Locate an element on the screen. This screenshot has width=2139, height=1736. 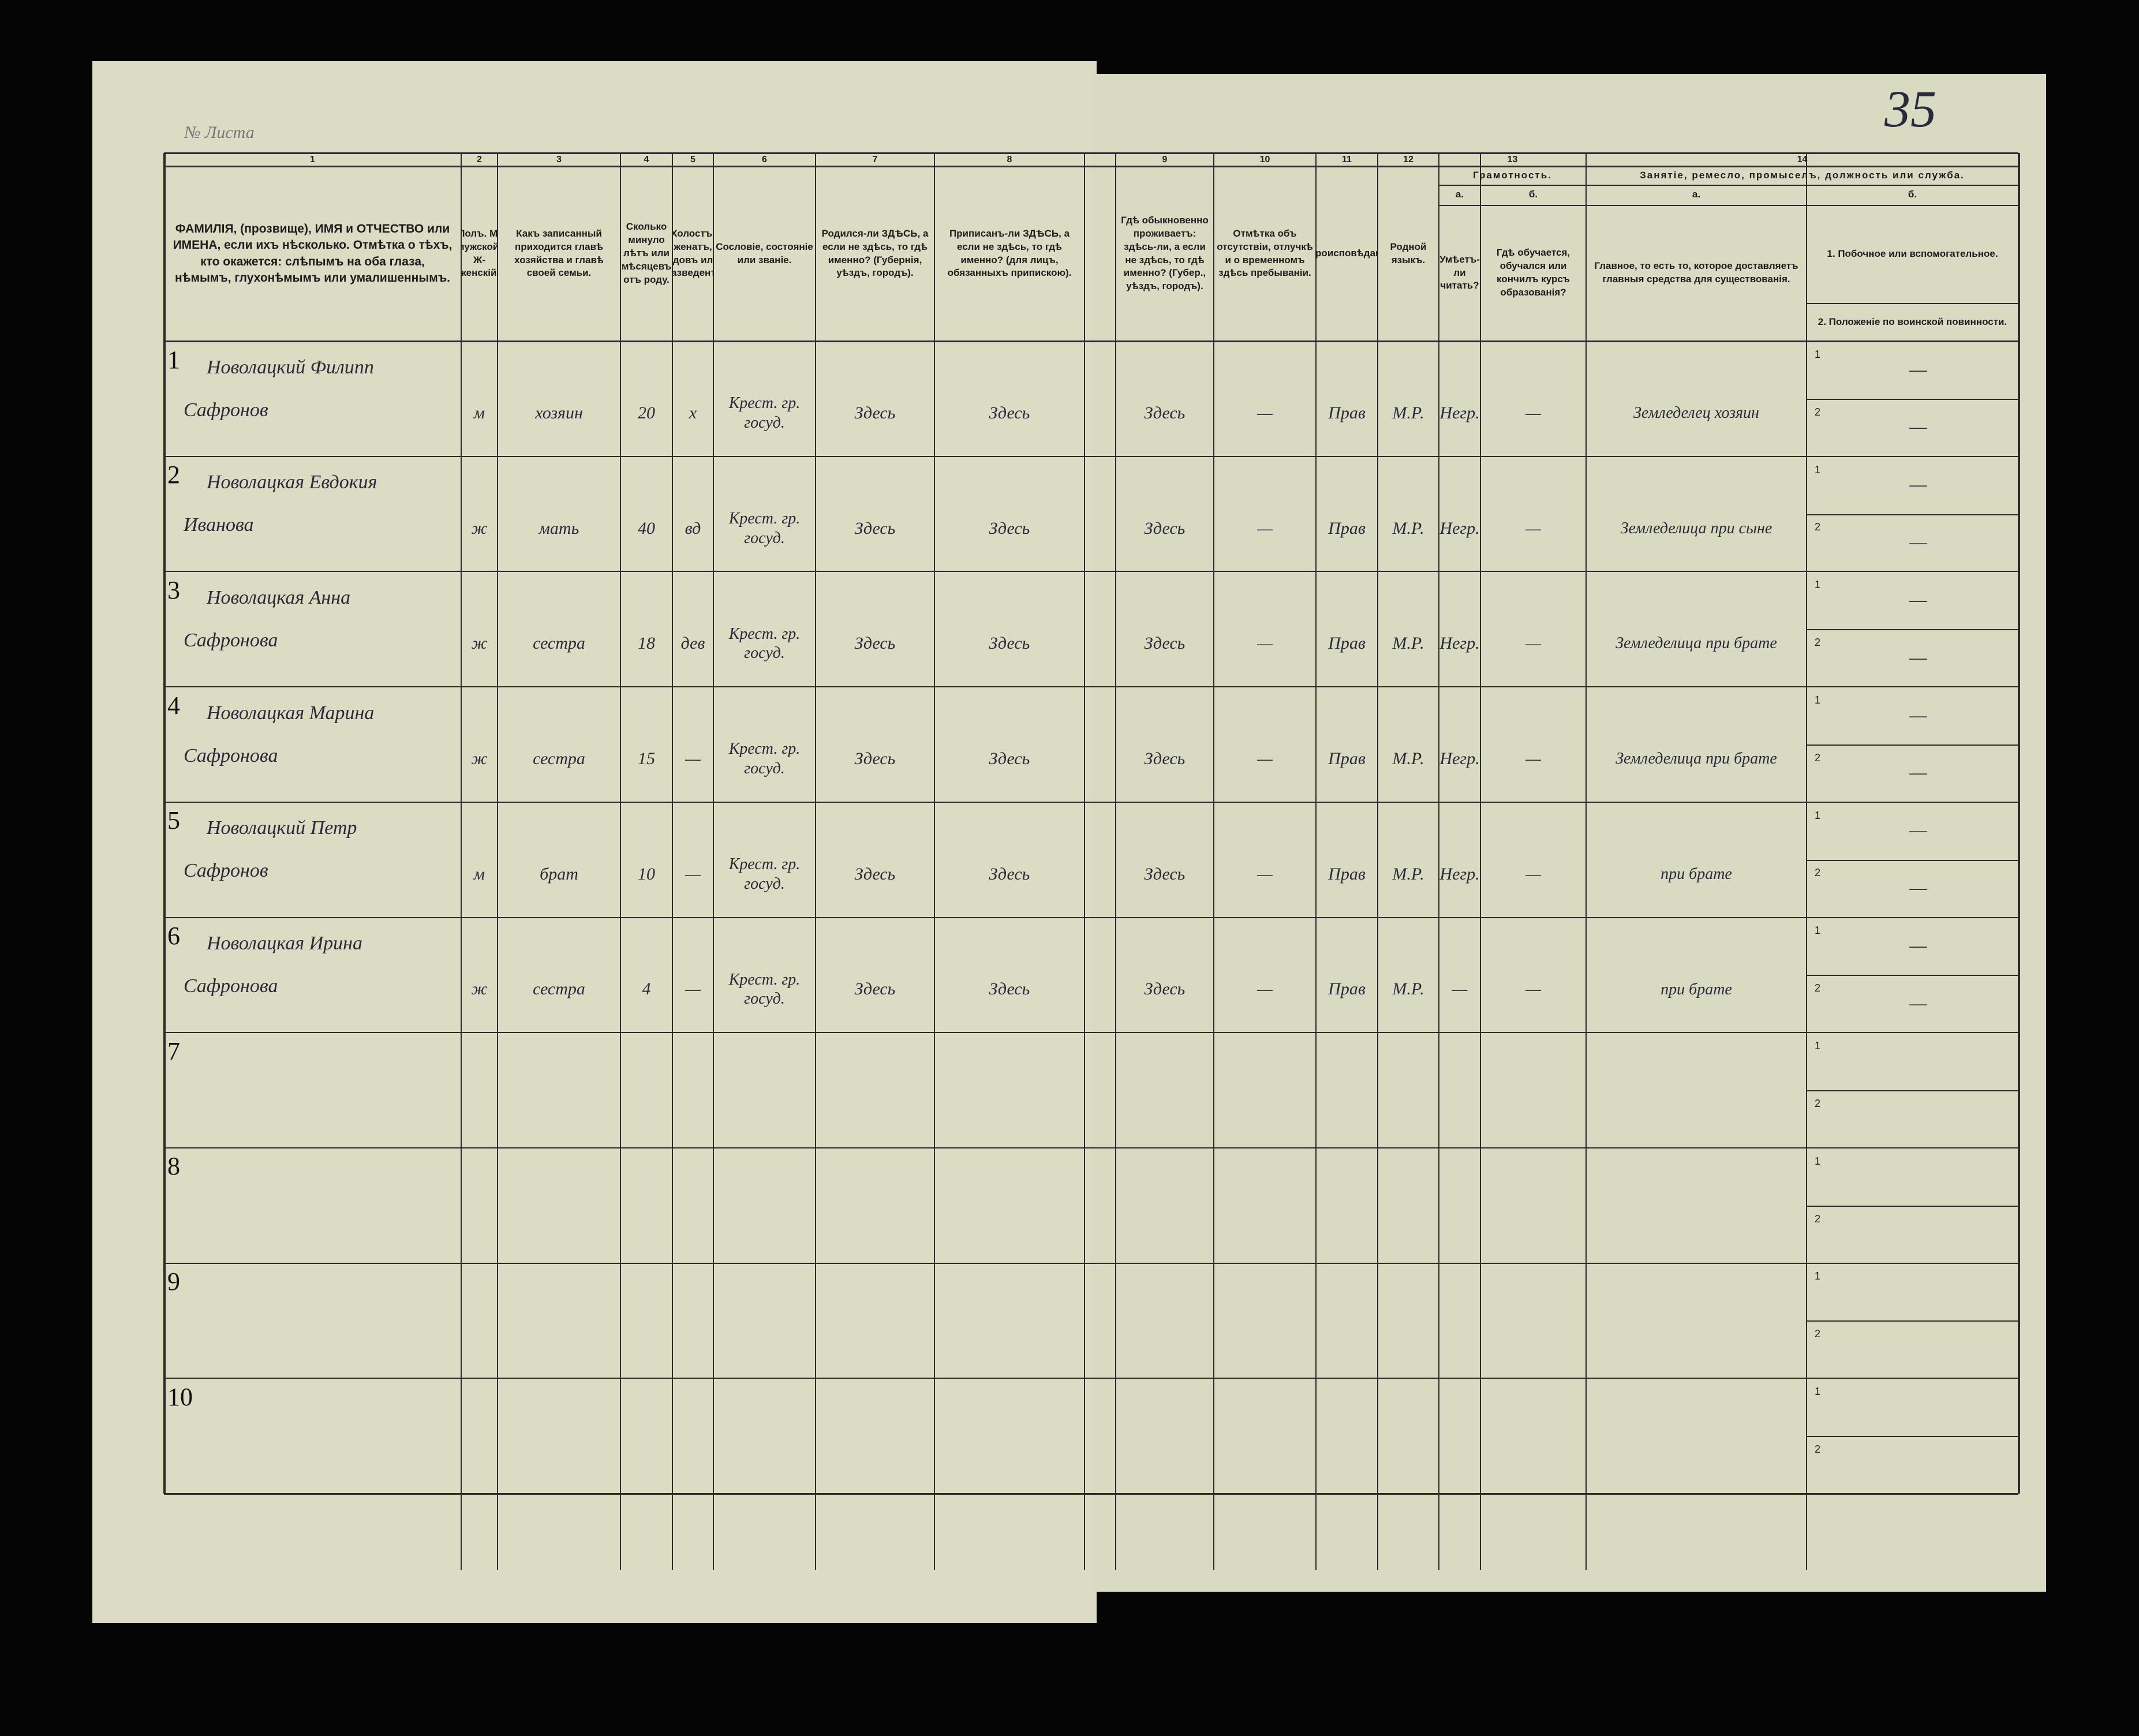
column-header: Умѣетъ-ли читать? is located at coordinates (1459, 272).